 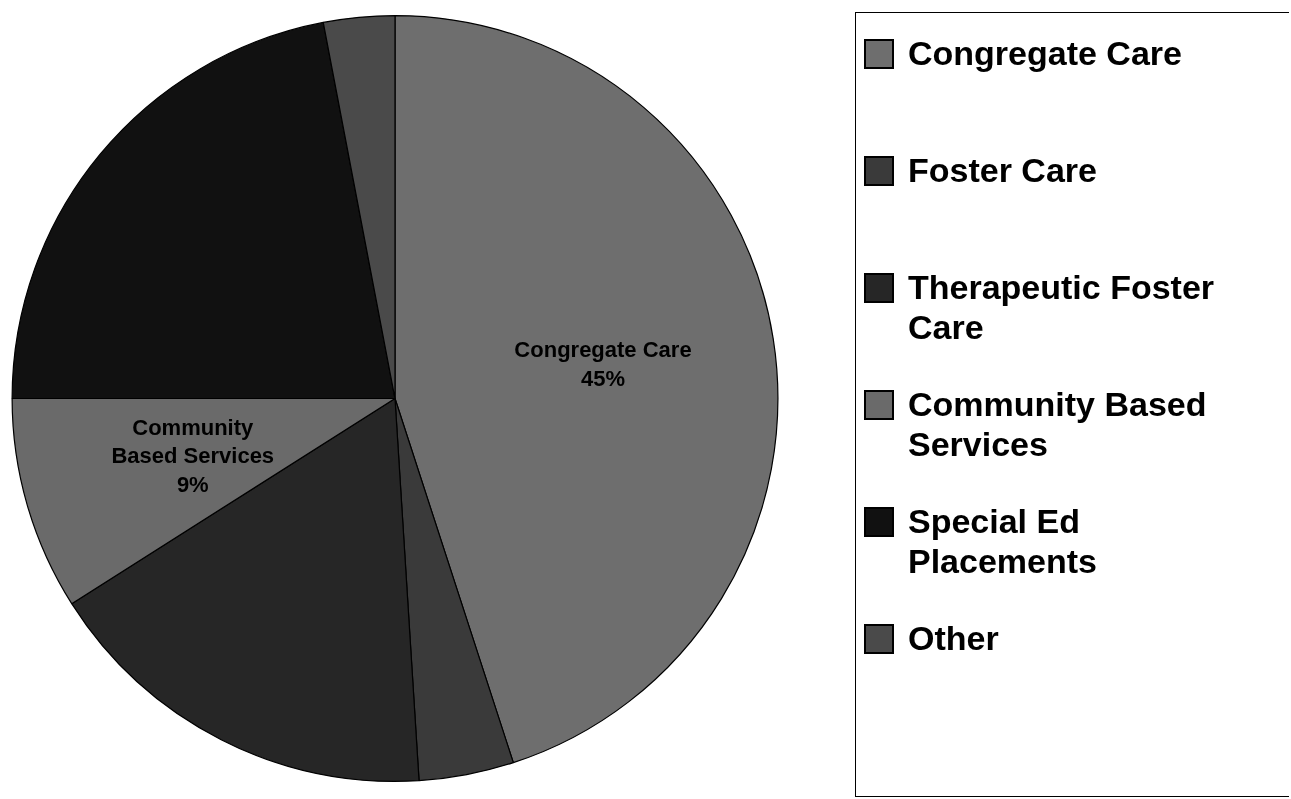 What do you see at coordinates (1058, 424) in the screenshot?
I see `legend-label: Community Based Services` at bounding box center [1058, 424].